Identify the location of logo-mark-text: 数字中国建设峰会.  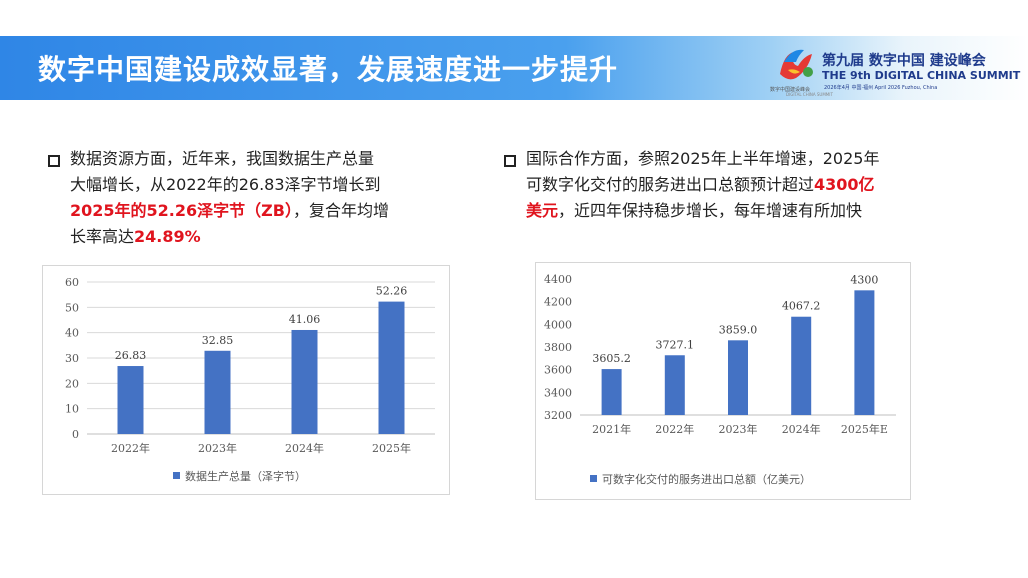
(790, 90).